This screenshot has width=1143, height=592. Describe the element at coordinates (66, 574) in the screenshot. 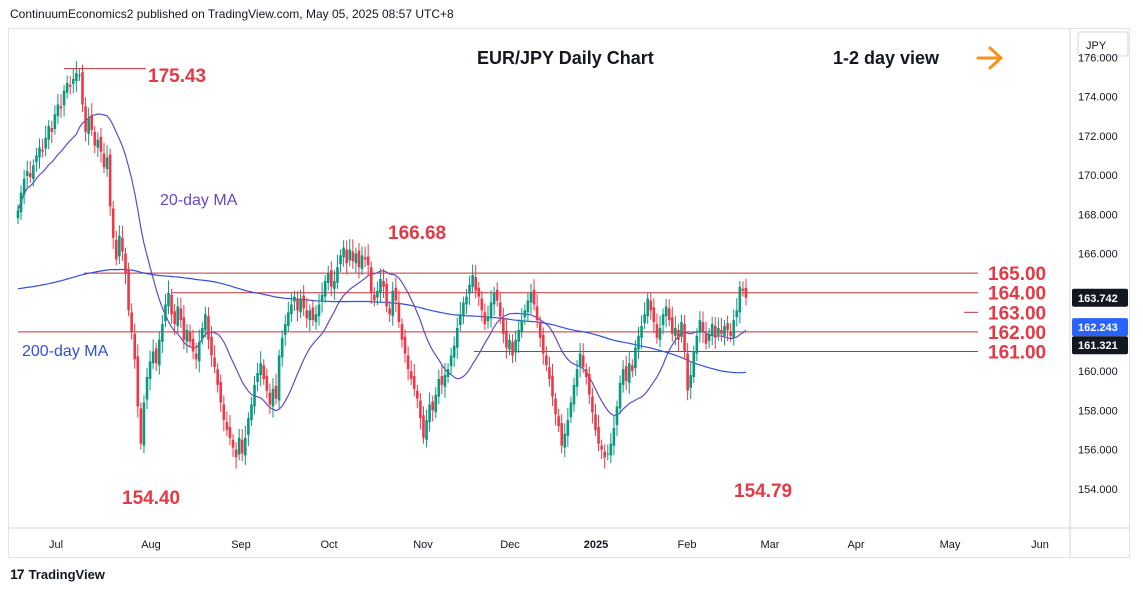

I see `brand-name: TradingView` at that location.